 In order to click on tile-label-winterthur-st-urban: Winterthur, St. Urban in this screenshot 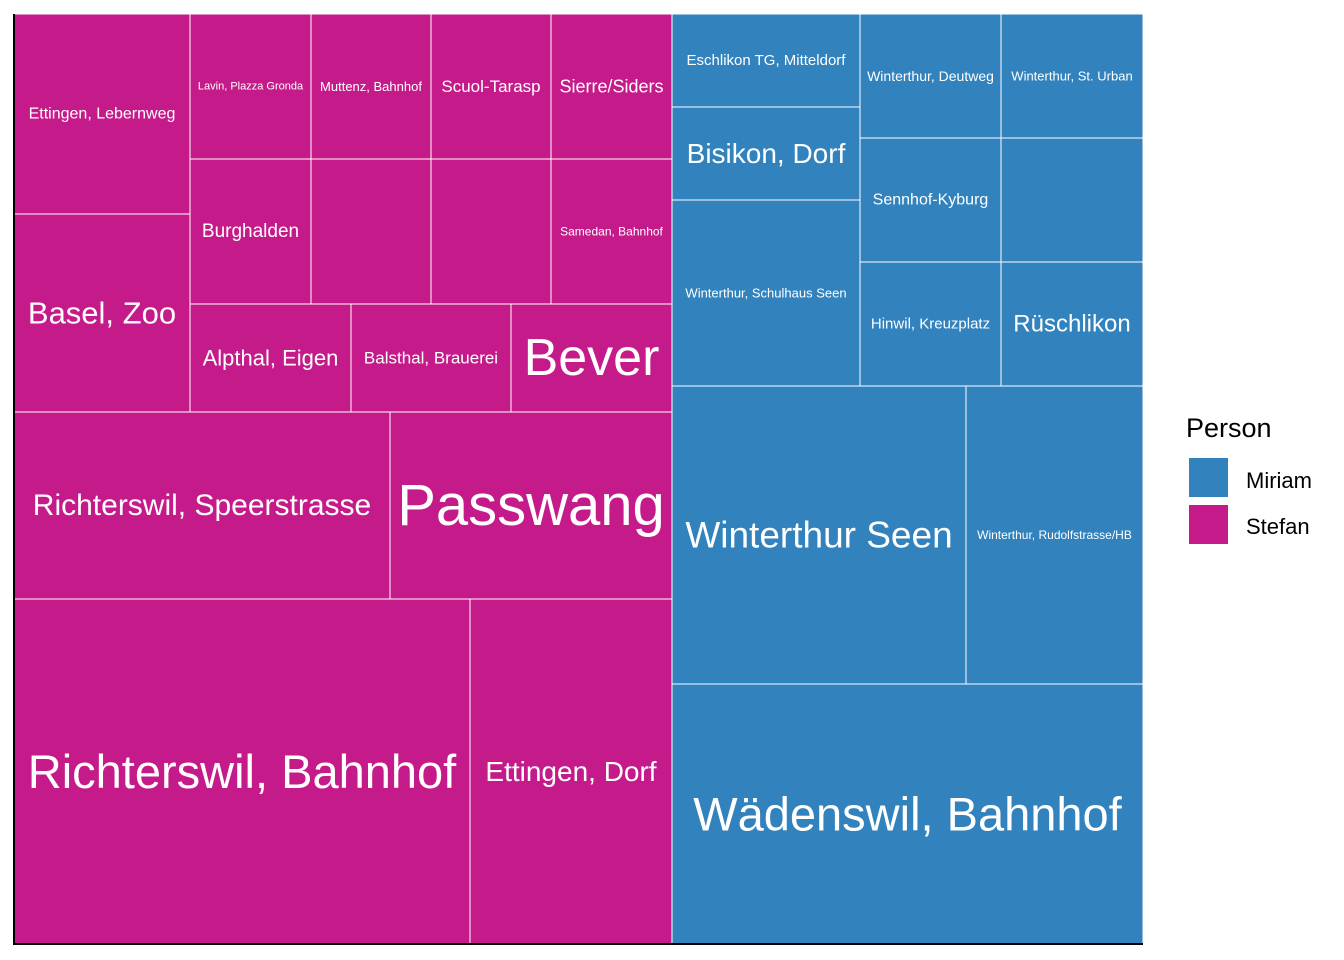, I will do `click(1071, 76)`.